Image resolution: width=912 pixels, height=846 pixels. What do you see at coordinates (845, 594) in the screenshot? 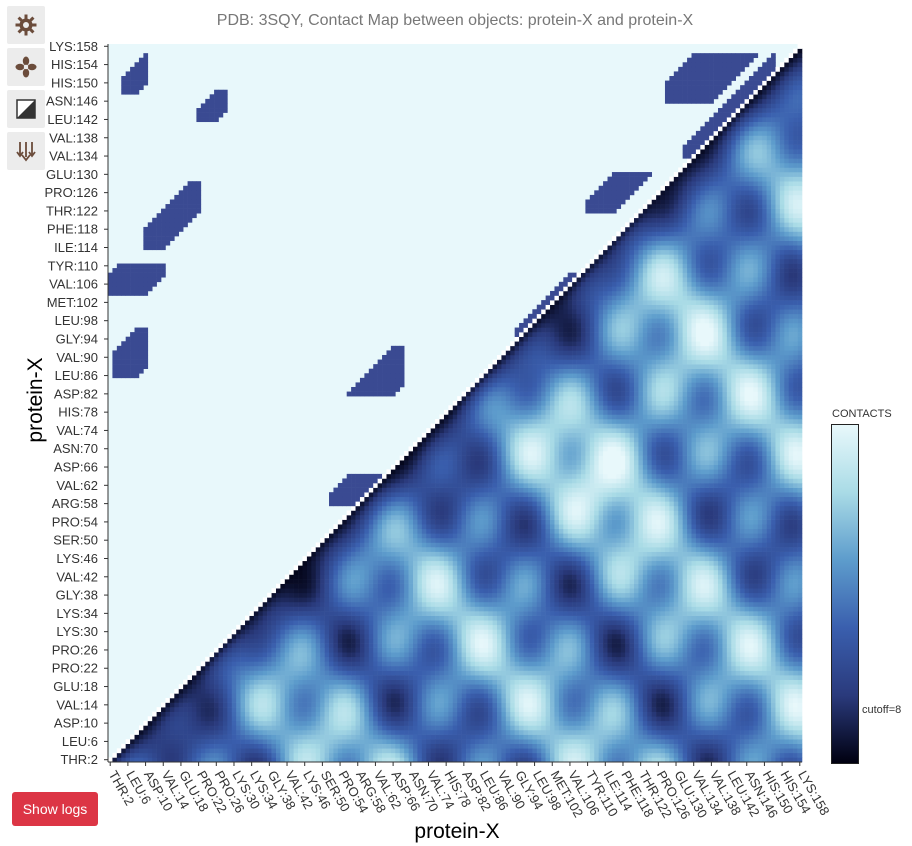
I see `legend-colorbar` at bounding box center [845, 594].